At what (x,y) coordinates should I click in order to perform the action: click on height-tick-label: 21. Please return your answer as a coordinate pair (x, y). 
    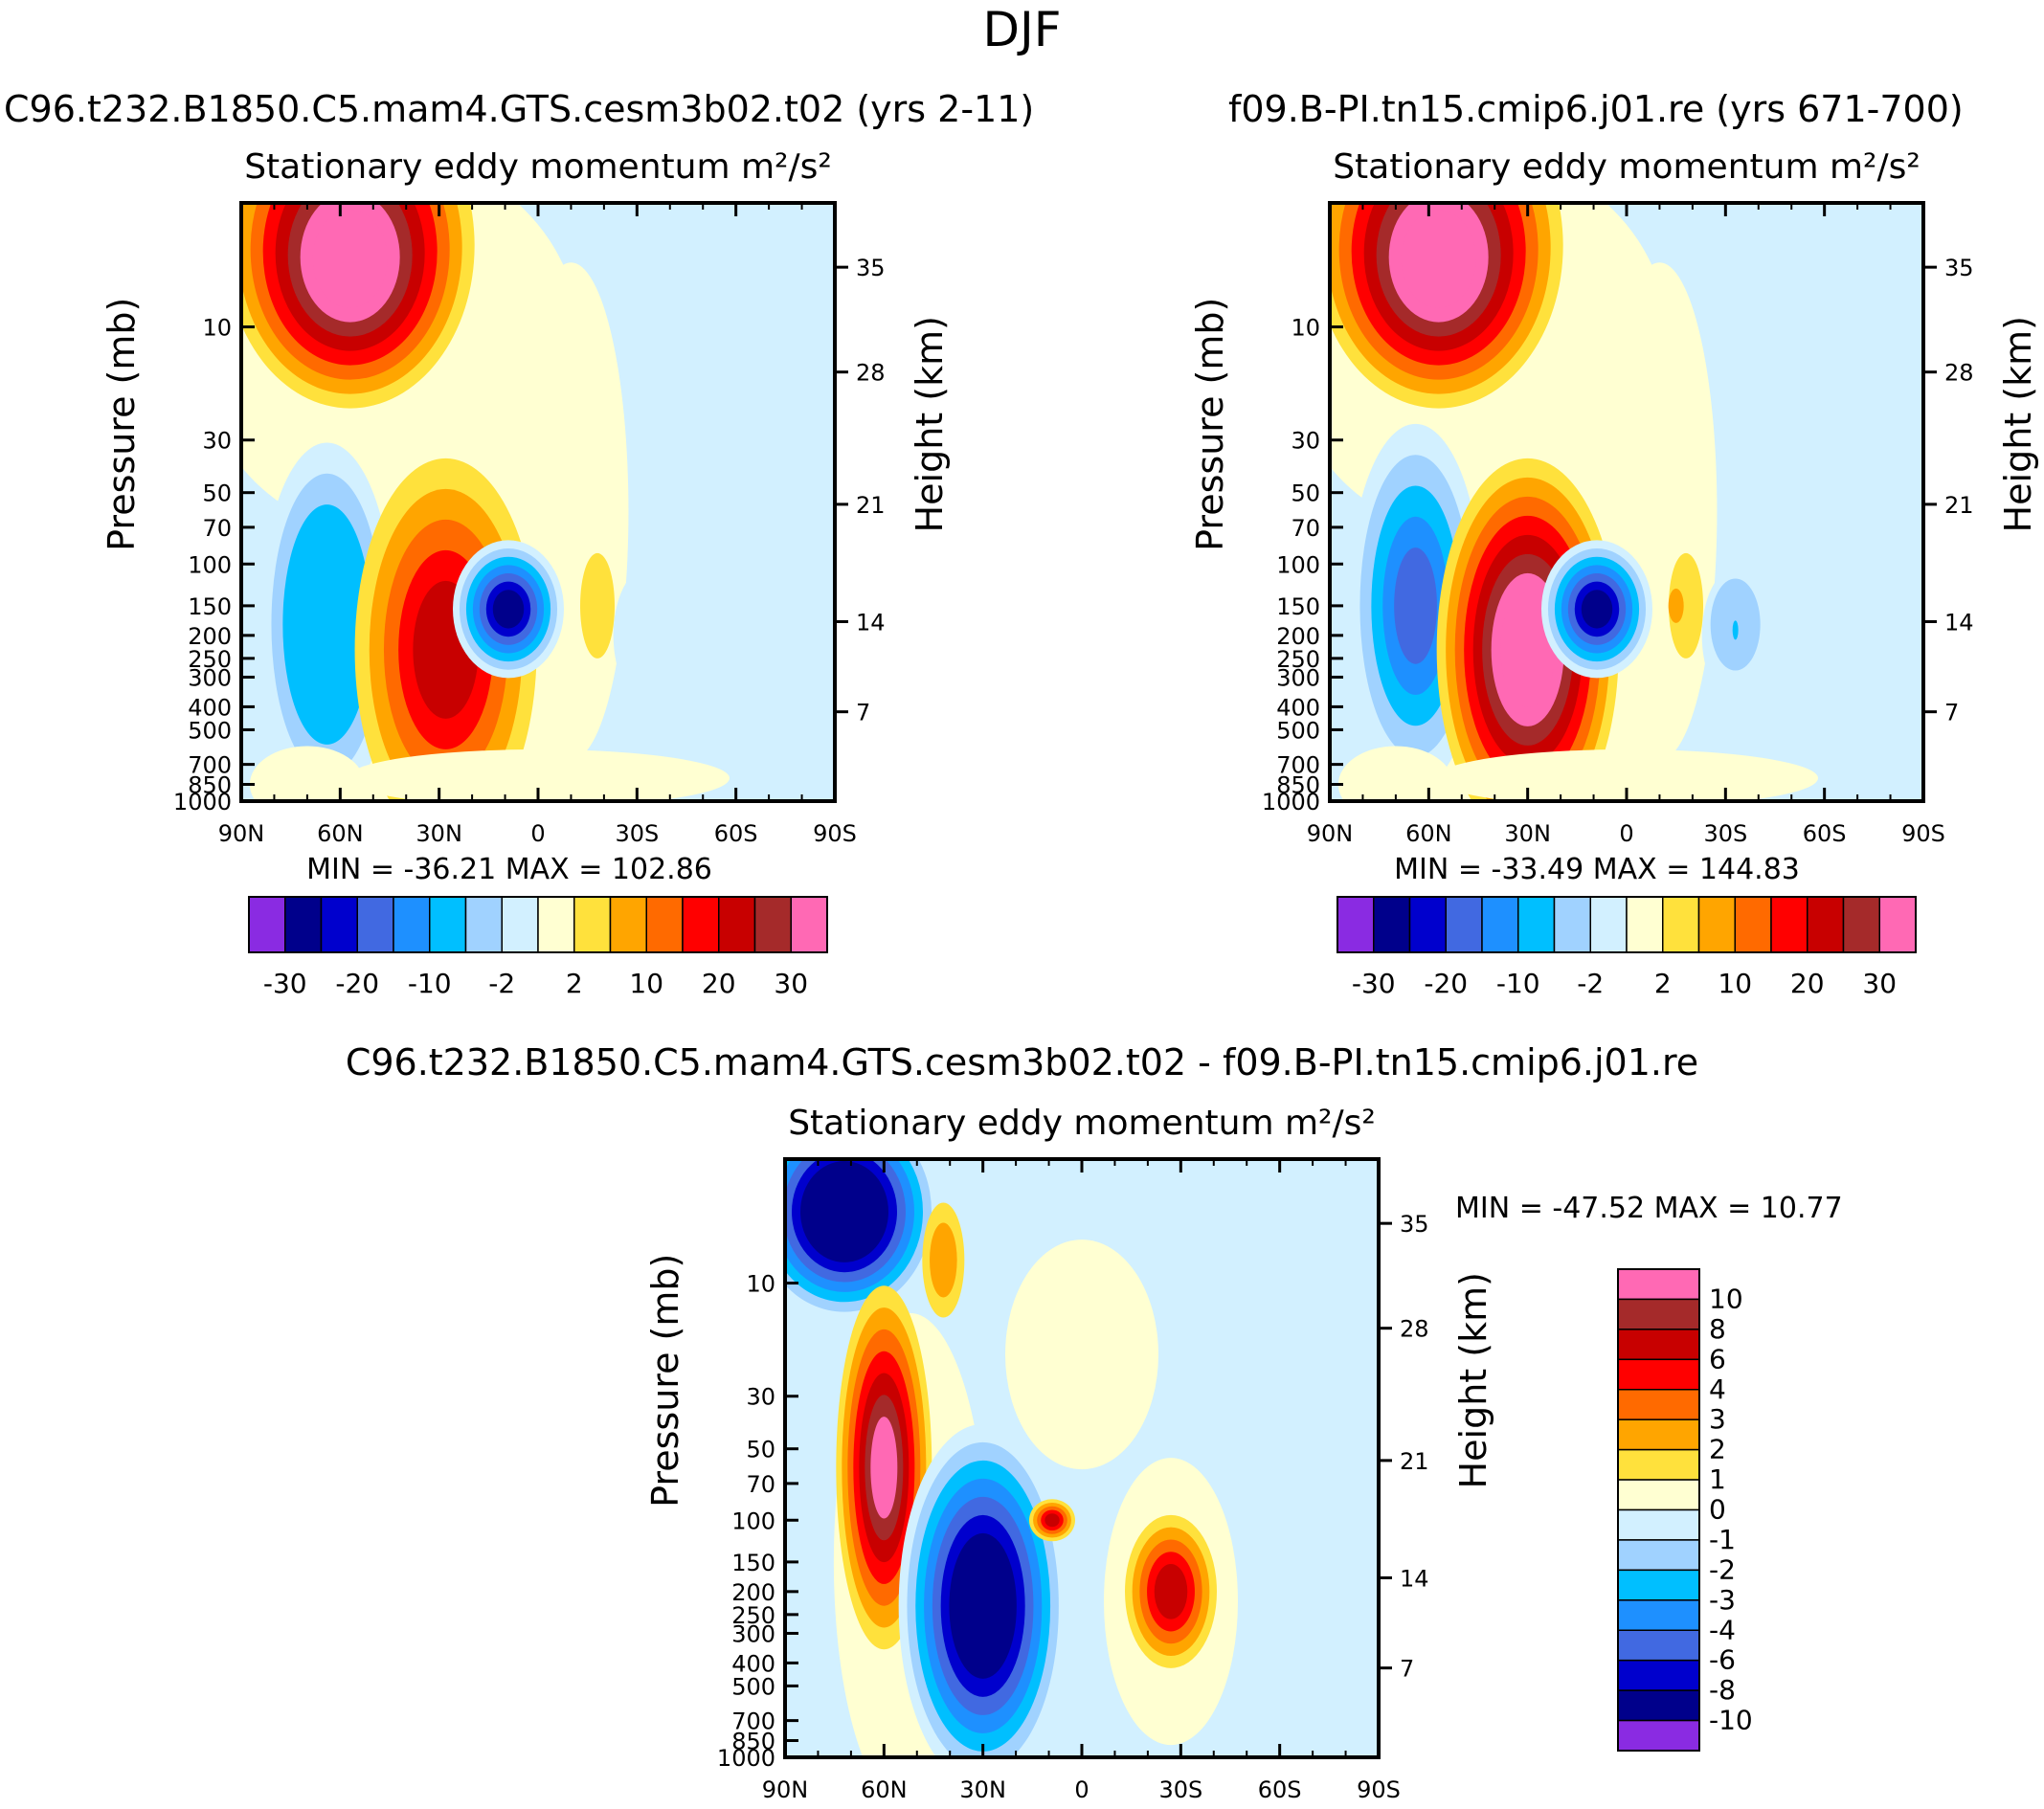
    Looking at the image, I should click on (1414, 1461).